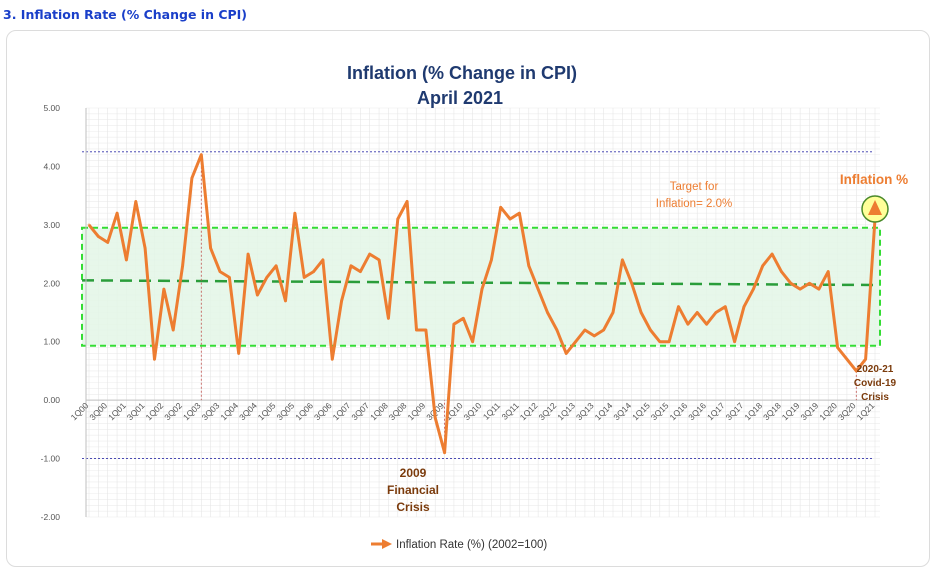 The image size is (938, 568). I want to click on section-heading: 3. Inflation Rate (% Change in CPI), so click(125, 14).